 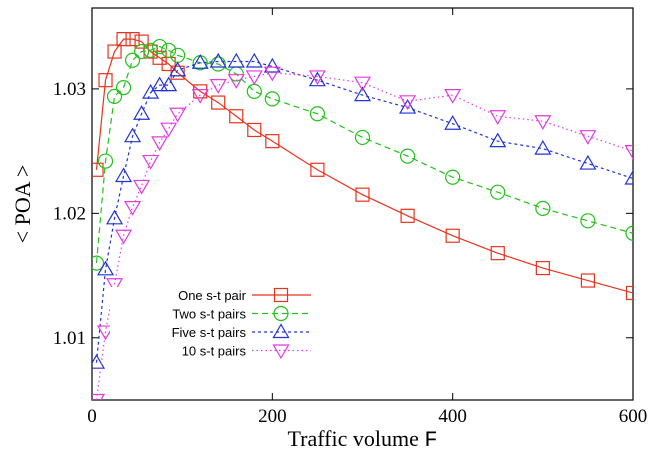 What do you see at coordinates (430, 440) in the screenshot?
I see `x-axis-label-symbol: F` at bounding box center [430, 440].